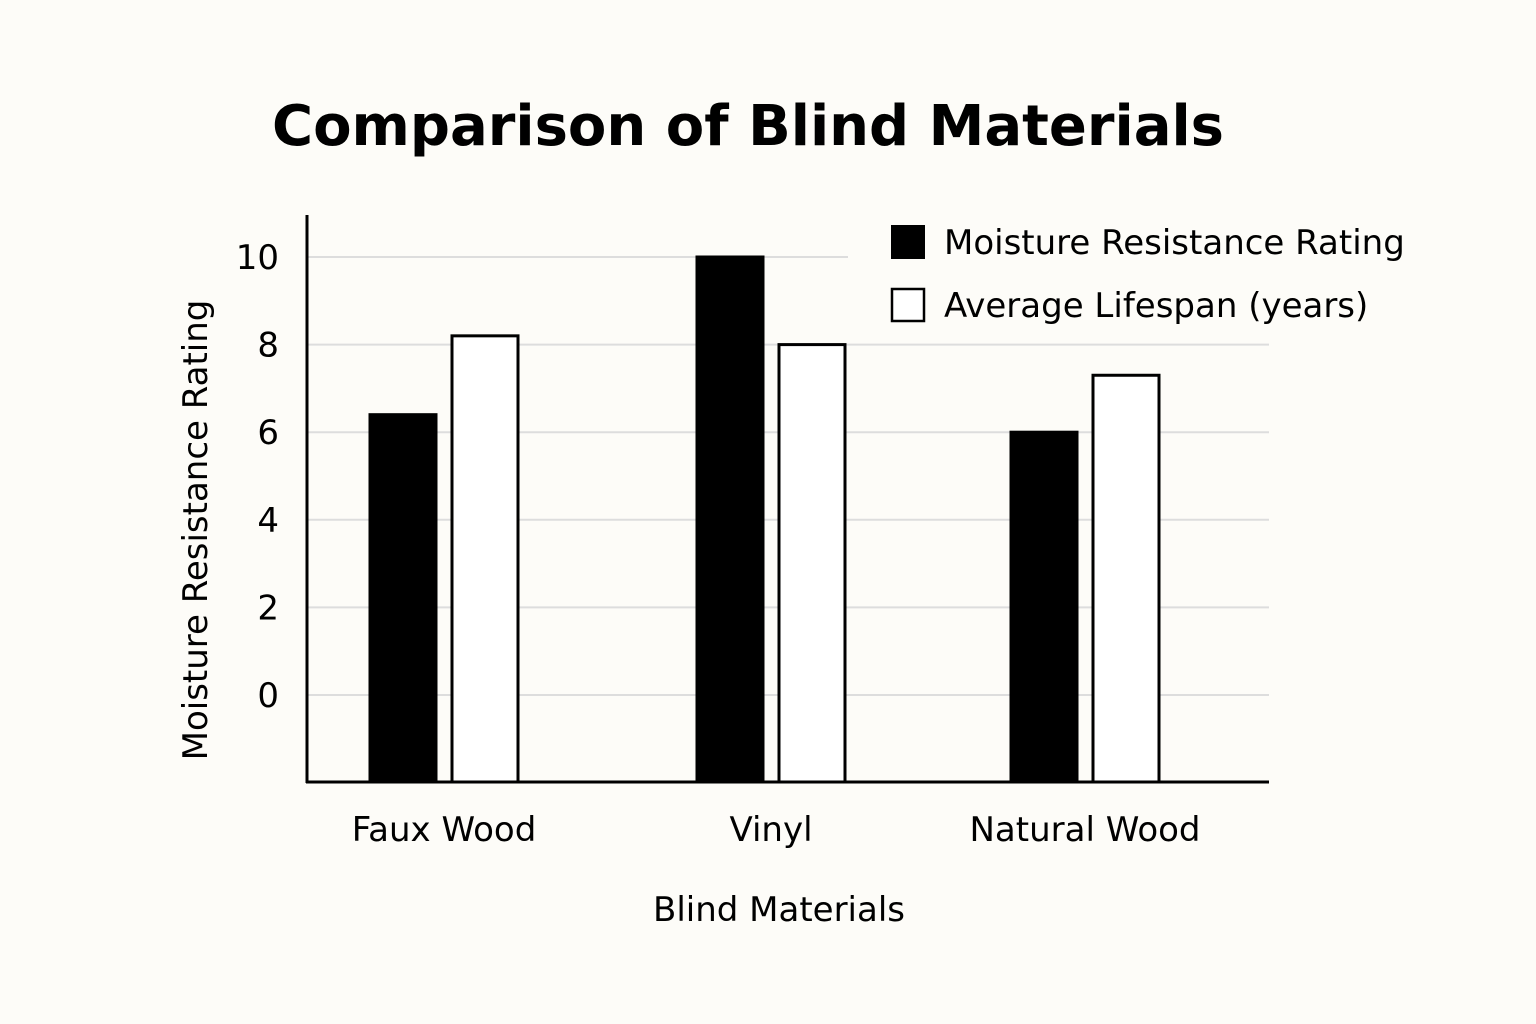 The width and height of the screenshot is (1536, 1024). Describe the element at coordinates (1174, 243) in the screenshot. I see `legend-label-moisture: Moisture Resistance Rating` at that location.